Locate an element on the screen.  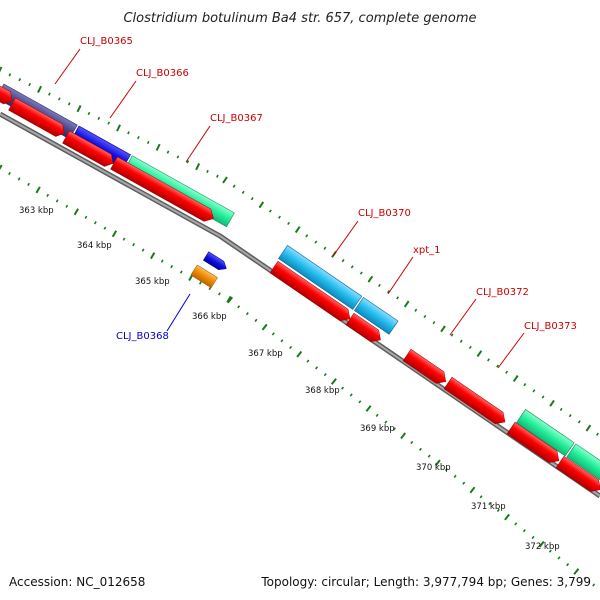
cds-reverse-track is located at coordinates (208, 270).